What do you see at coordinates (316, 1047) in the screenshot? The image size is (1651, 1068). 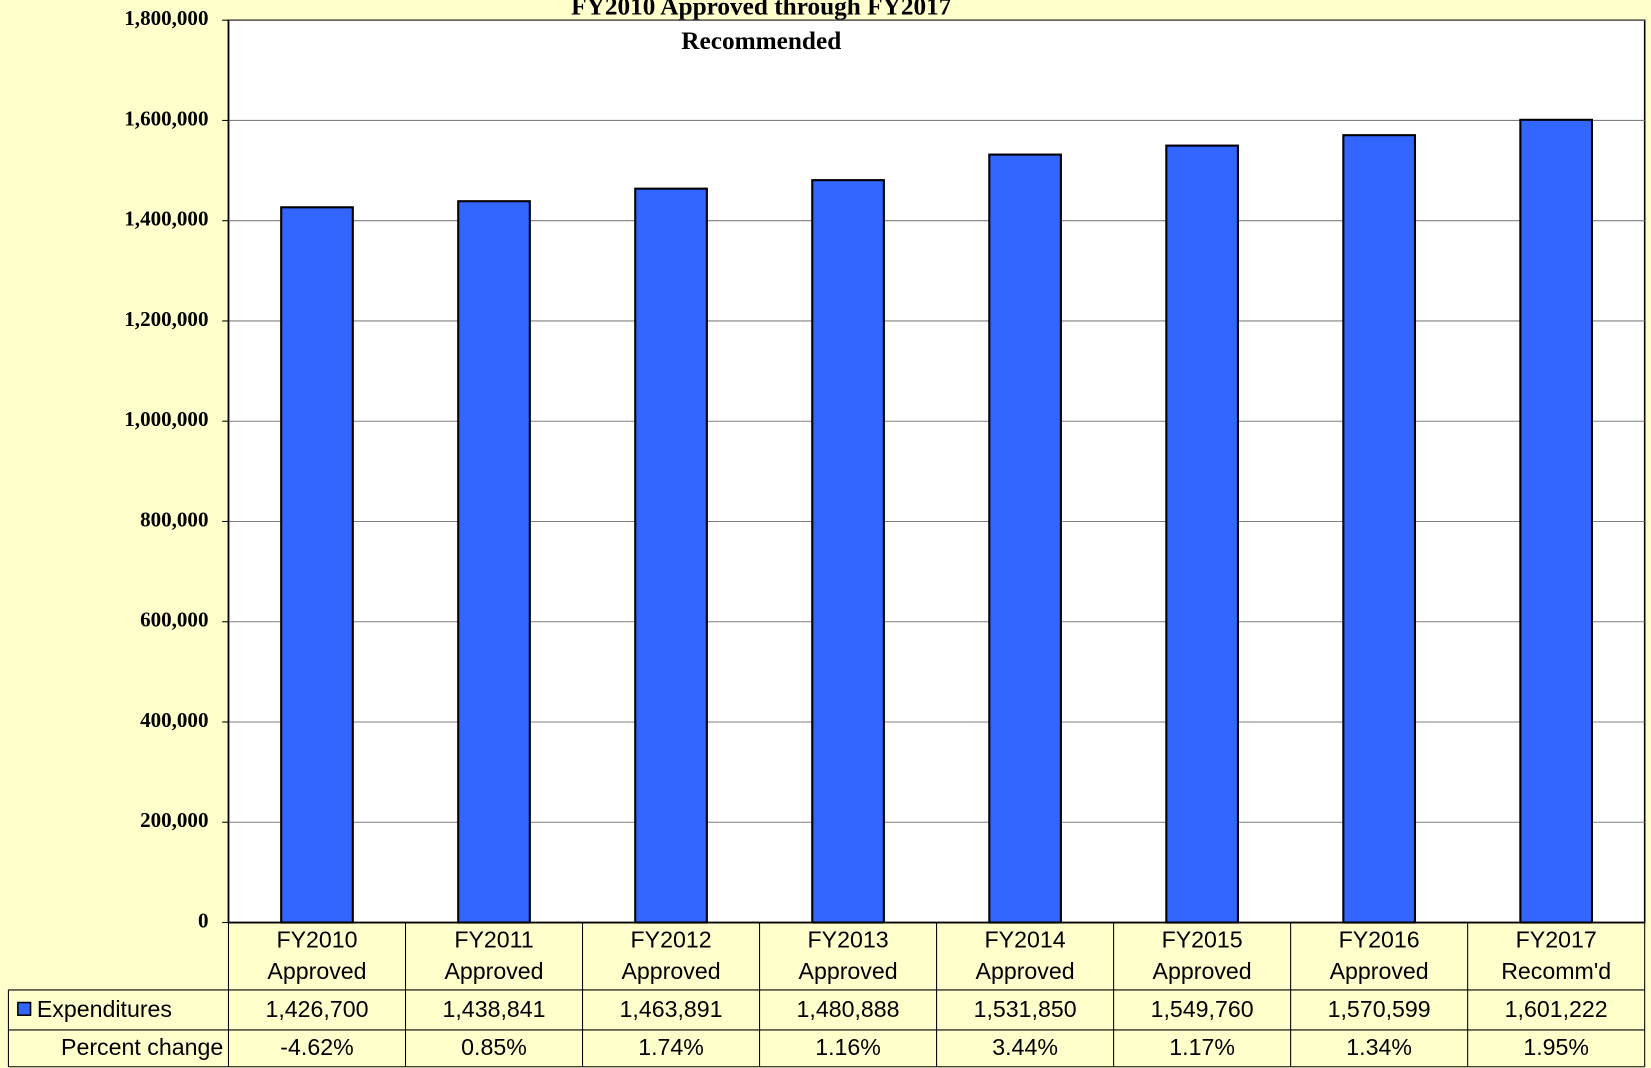 I see `table-value: -4.62%` at bounding box center [316, 1047].